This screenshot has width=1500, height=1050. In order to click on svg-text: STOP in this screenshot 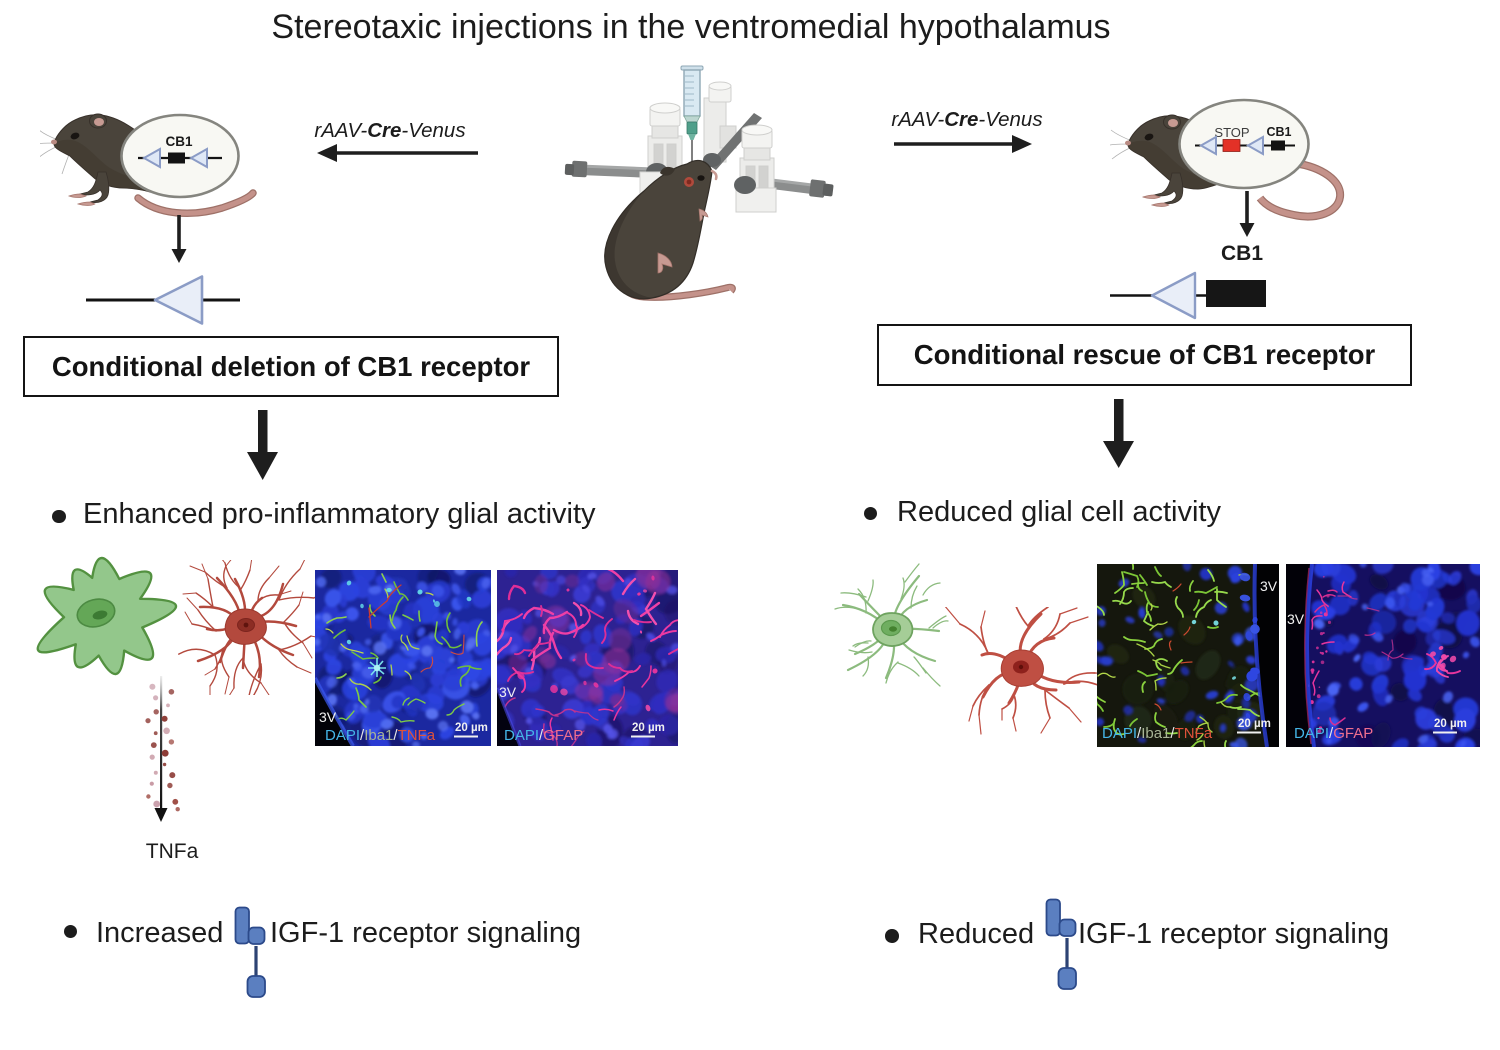, I will do `click(1231, 132)`.